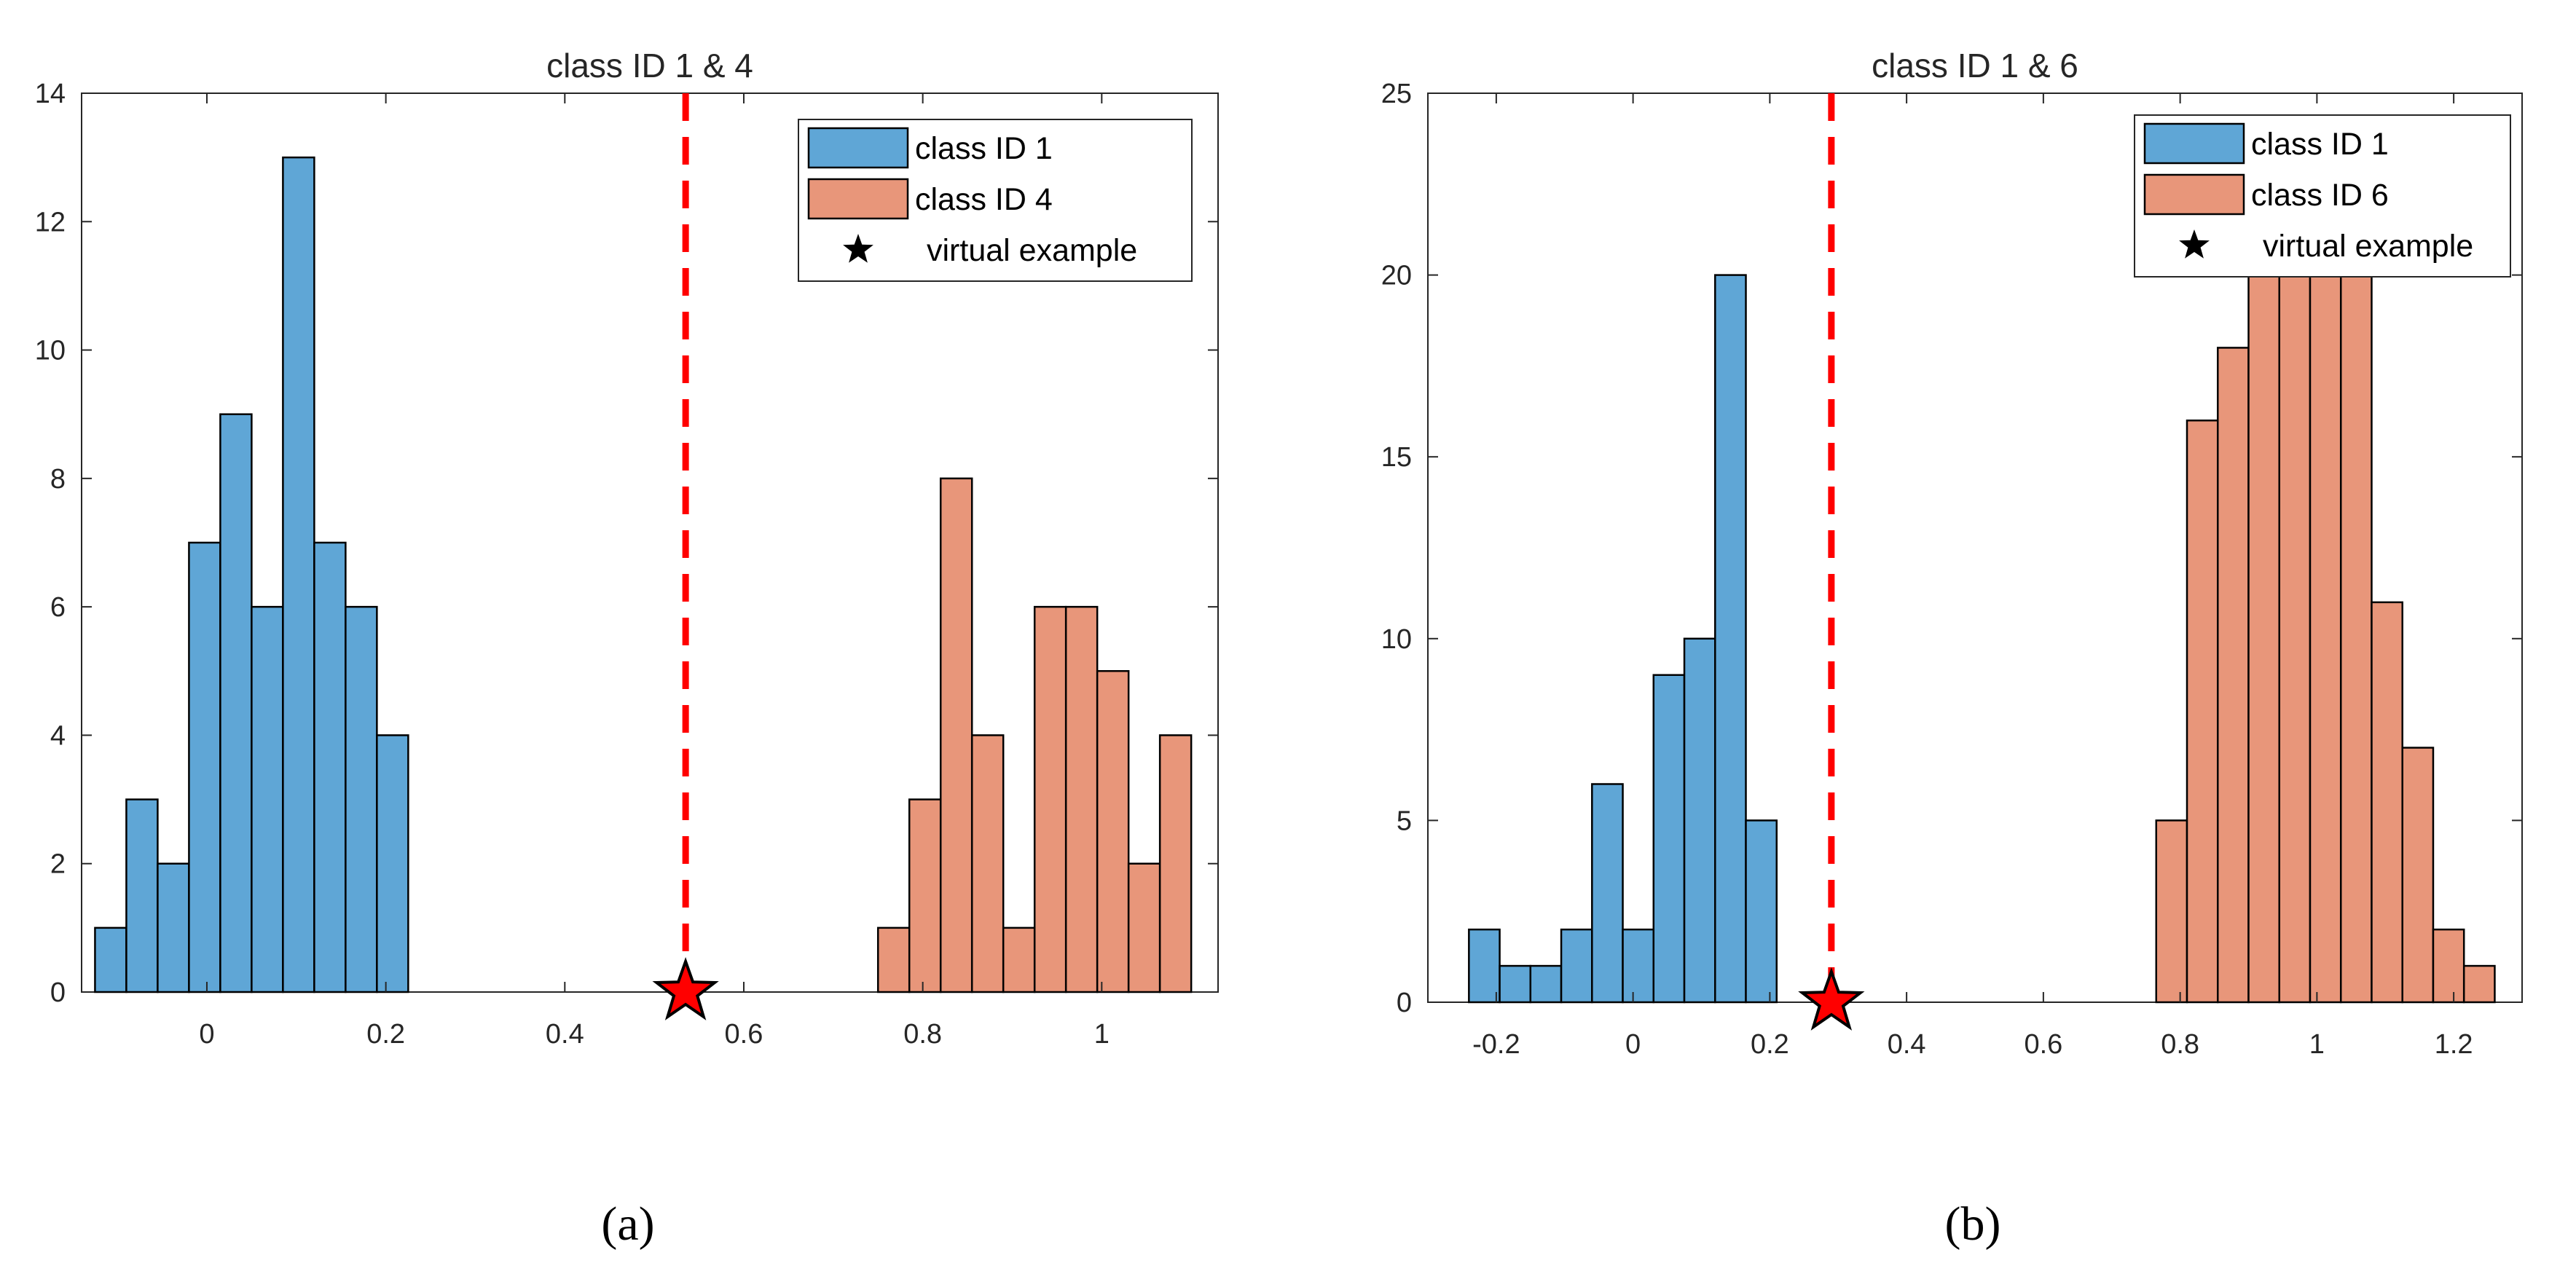 The image size is (2576, 1279). Describe the element at coordinates (1396, 457) in the screenshot. I see `y-tick-label: 15` at that location.